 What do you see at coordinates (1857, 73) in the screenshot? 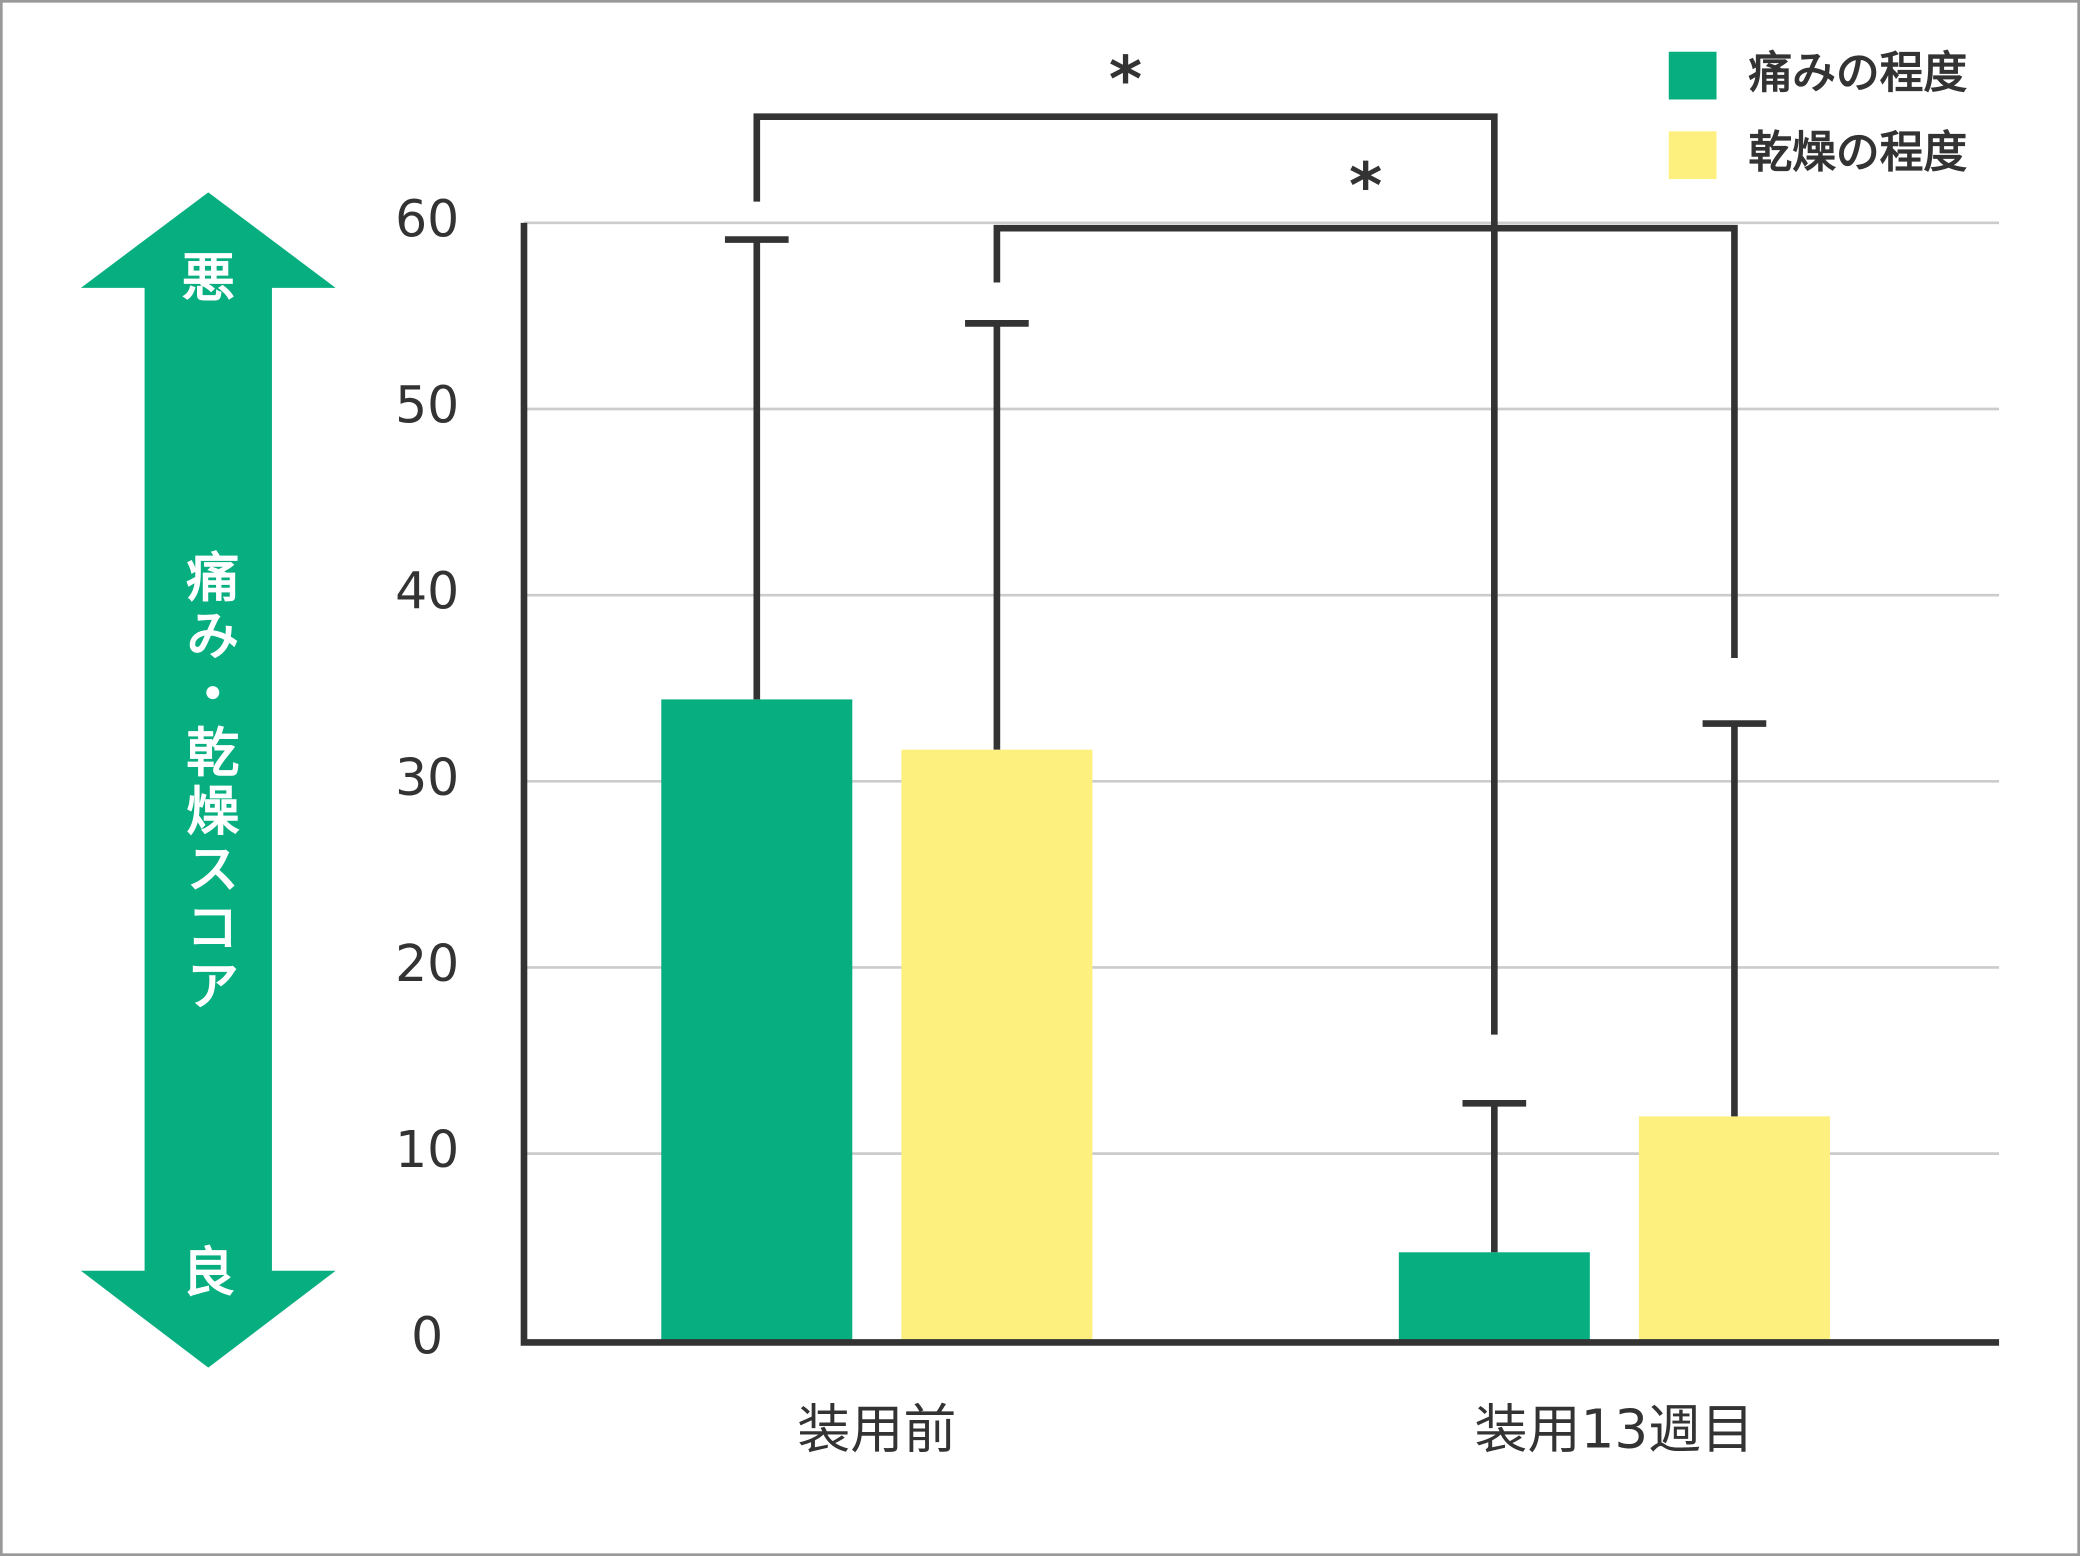
I see `legend-label: 痛みの程度` at bounding box center [1857, 73].